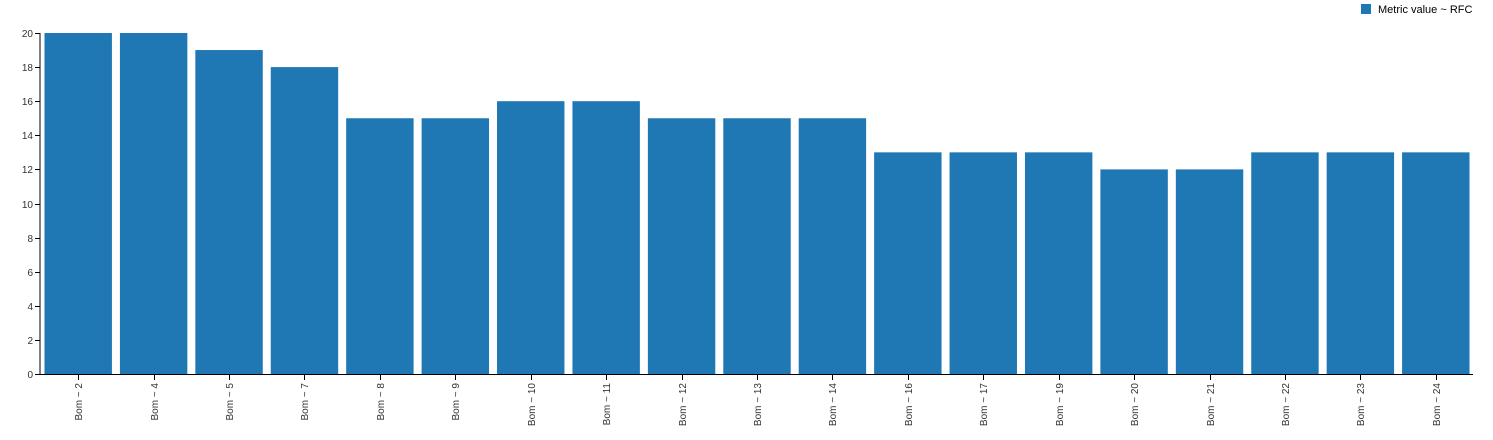  What do you see at coordinates (1211, 405) in the screenshot?
I see `x-tick-label: Bom ~ 21` at bounding box center [1211, 405].